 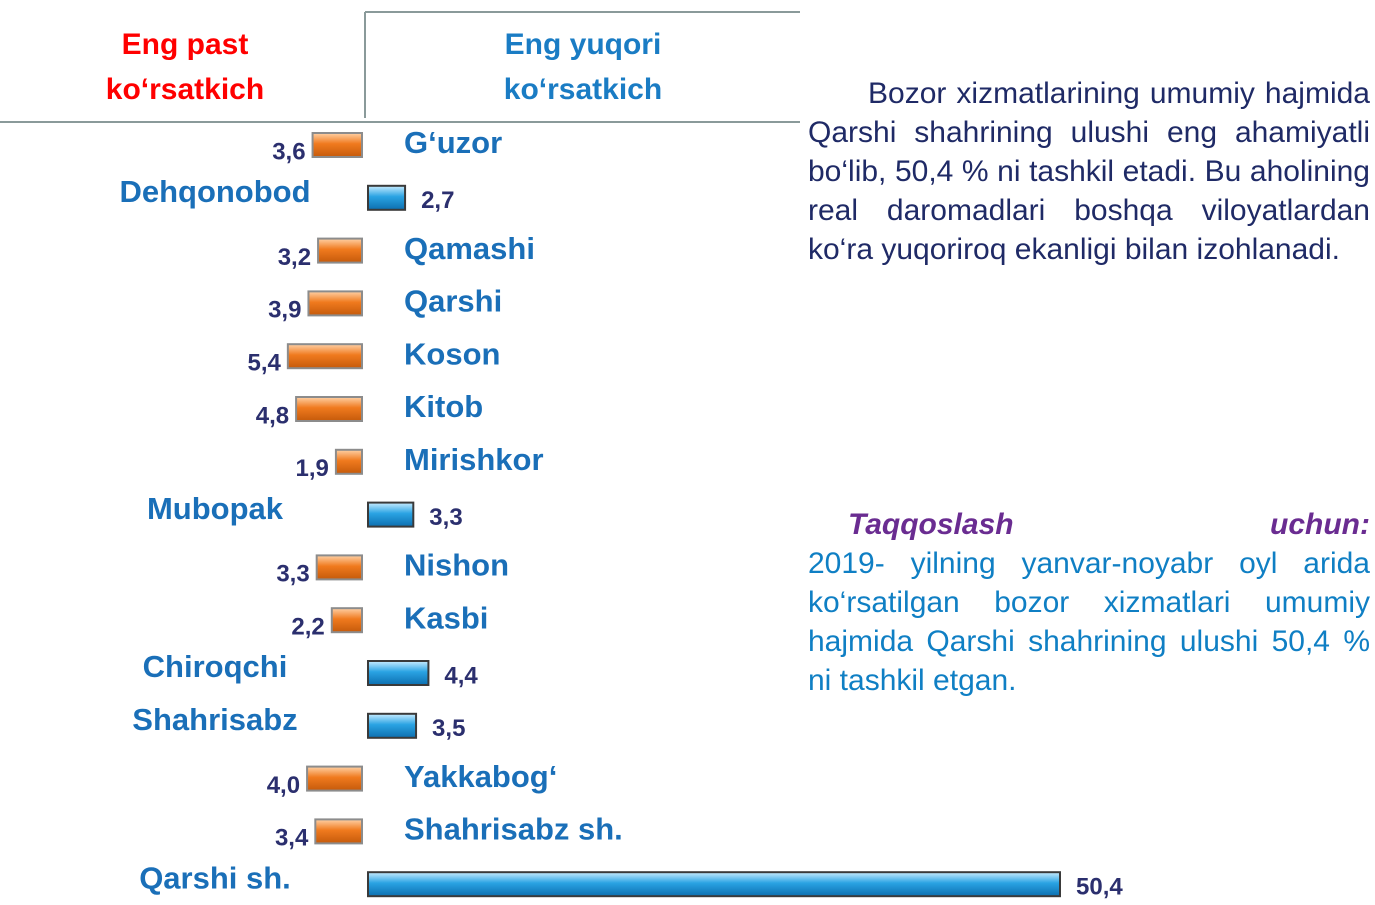 What do you see at coordinates (437, 200) in the screenshot?
I see `value-label: 2,7` at bounding box center [437, 200].